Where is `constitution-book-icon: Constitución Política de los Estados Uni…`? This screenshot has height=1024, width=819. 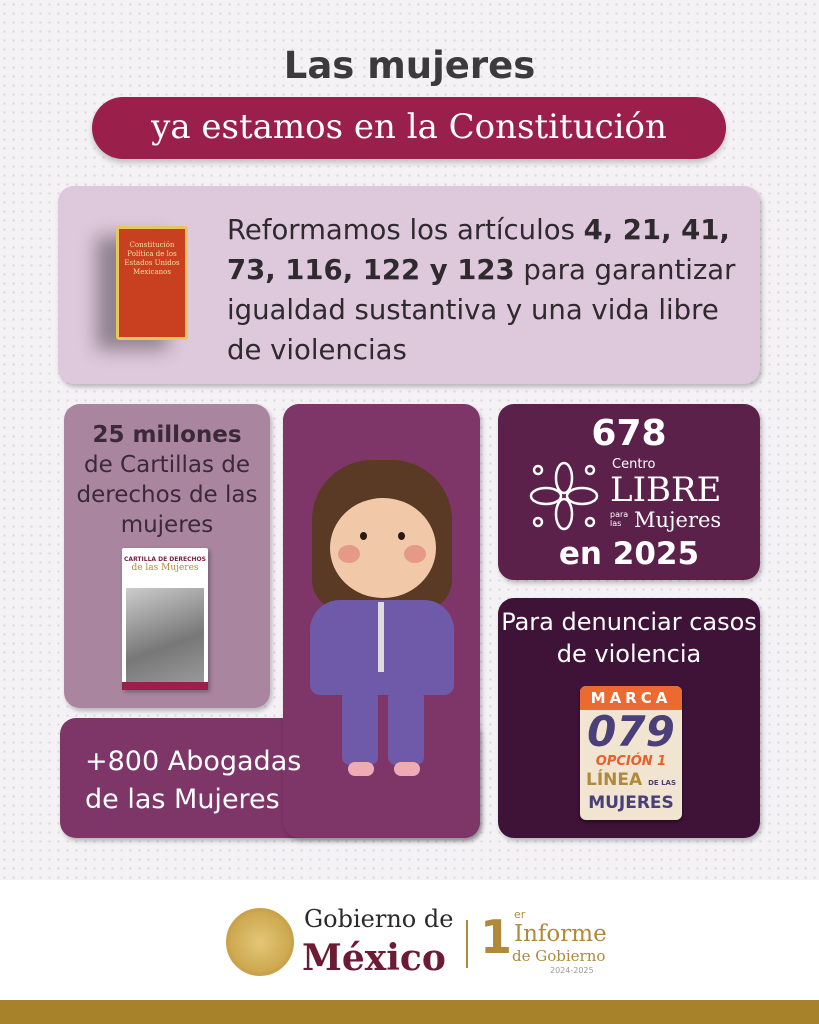 constitution-book-icon: Constitución Política de los Estados Uni… is located at coordinates (152, 283).